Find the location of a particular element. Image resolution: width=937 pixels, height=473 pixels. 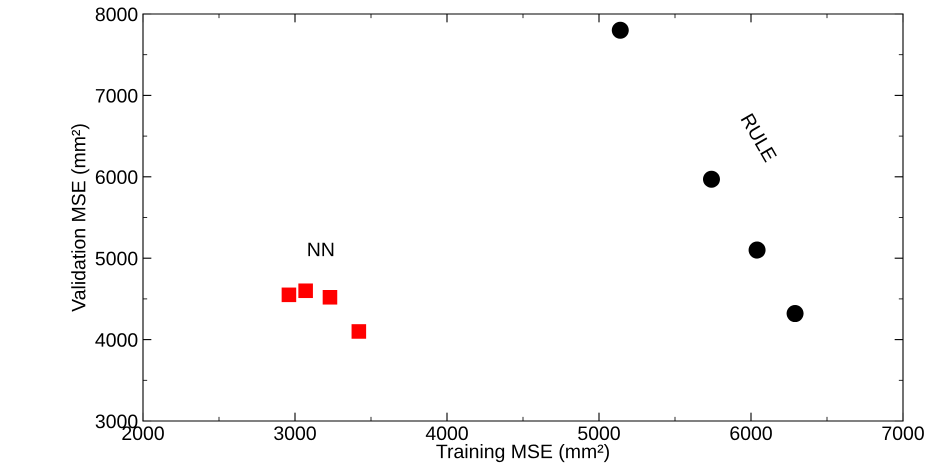

y-axis-title: Validation MSE (mm²) is located at coordinates (80, 218).